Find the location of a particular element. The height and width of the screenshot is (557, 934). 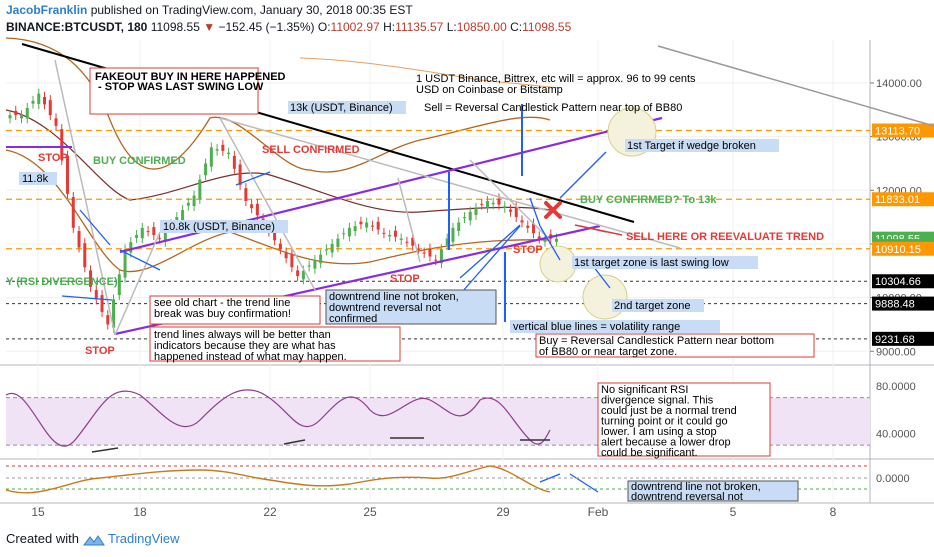

target-zone1-bg is located at coordinates (665, 262).